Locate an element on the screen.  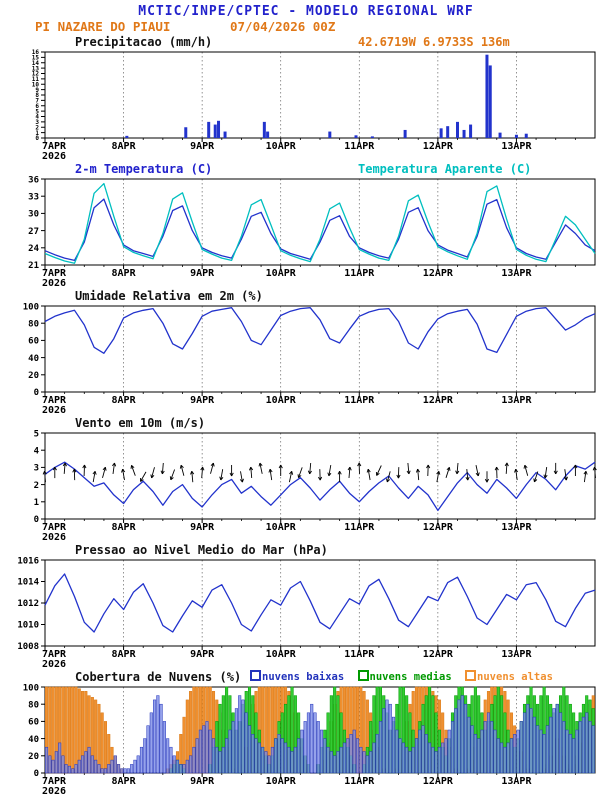
wind-title-row: Vento em 10m (m/s) is located at coordinates (306, 422).